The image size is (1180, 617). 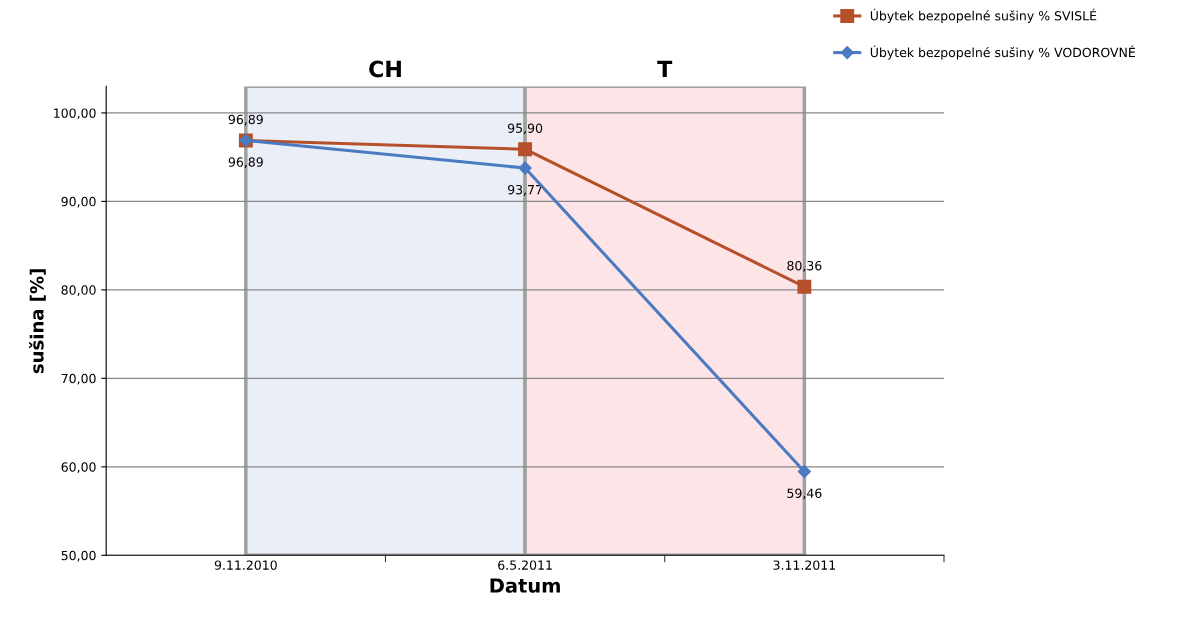 What do you see at coordinates (78, 379) in the screenshot?
I see `y-tick-label: 70,00` at bounding box center [78, 379].